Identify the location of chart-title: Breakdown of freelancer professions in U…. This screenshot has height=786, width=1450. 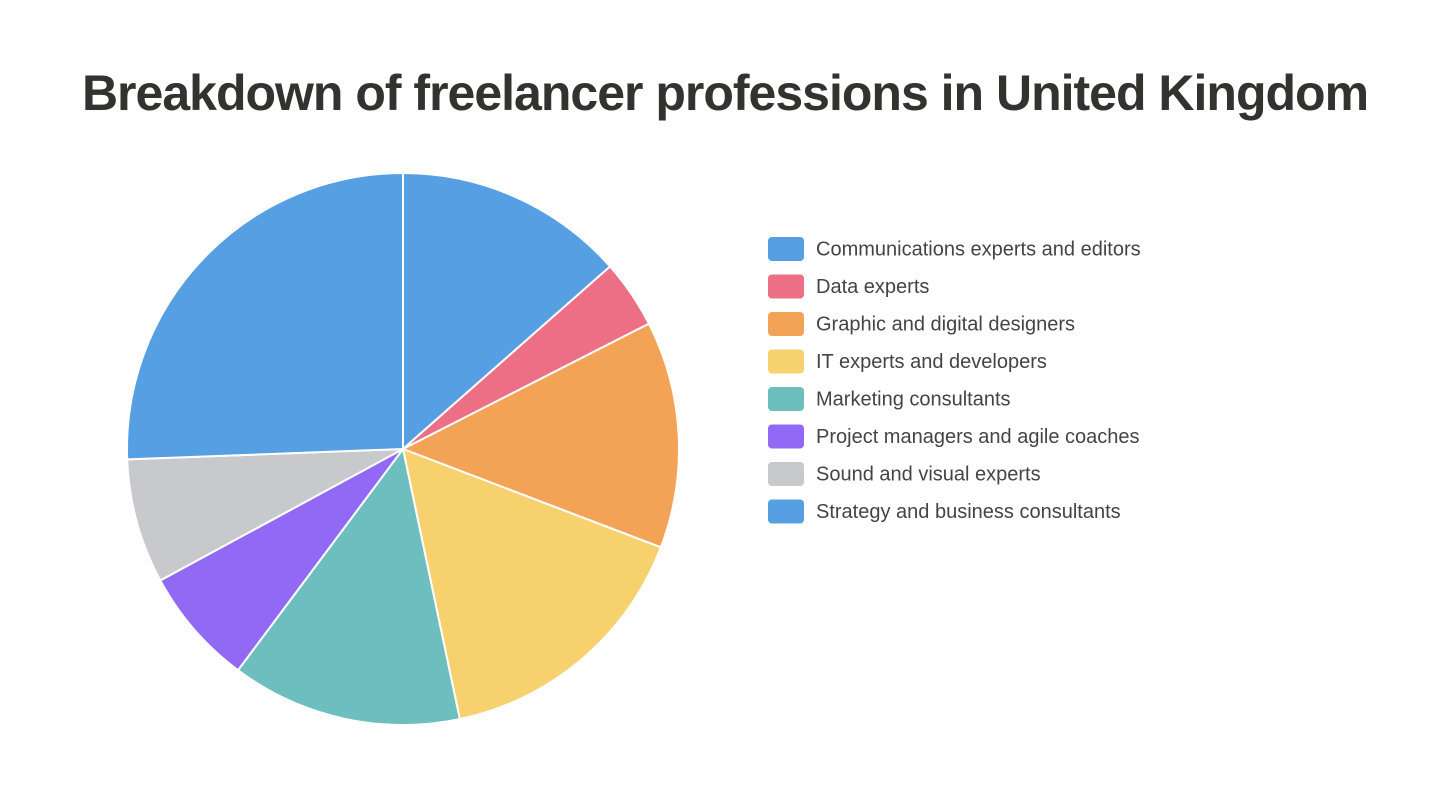
(725, 93).